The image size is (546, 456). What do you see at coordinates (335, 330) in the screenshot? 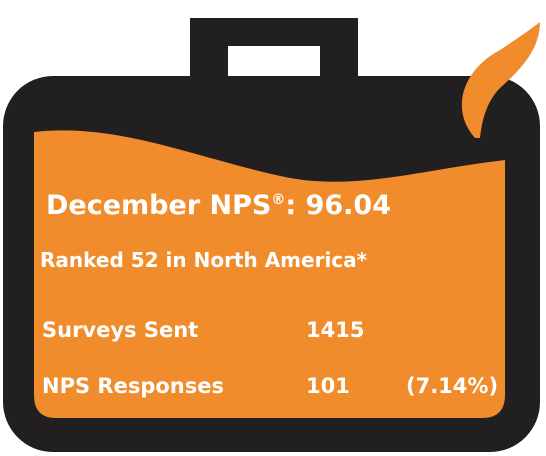
I see `stat-value-surveys-sent: 1415` at bounding box center [335, 330].